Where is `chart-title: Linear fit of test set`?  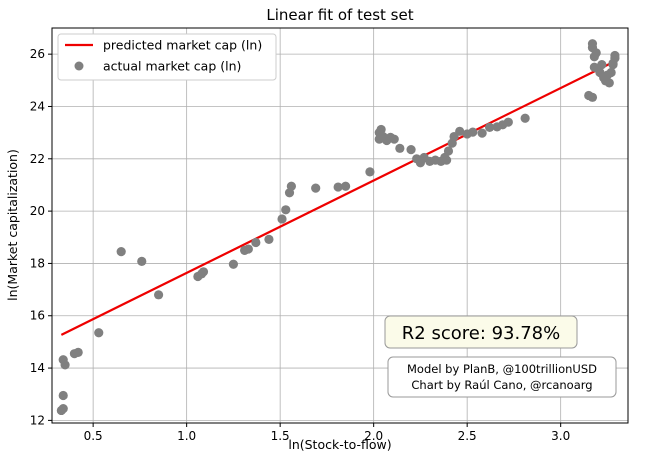 chart-title: Linear fit of test set is located at coordinates (339, 15).